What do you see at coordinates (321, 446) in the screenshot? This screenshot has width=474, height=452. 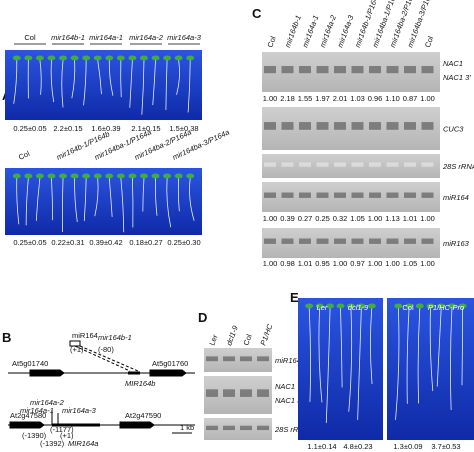 I see `length-ratio: 1.1±0.14` at bounding box center [321, 446].